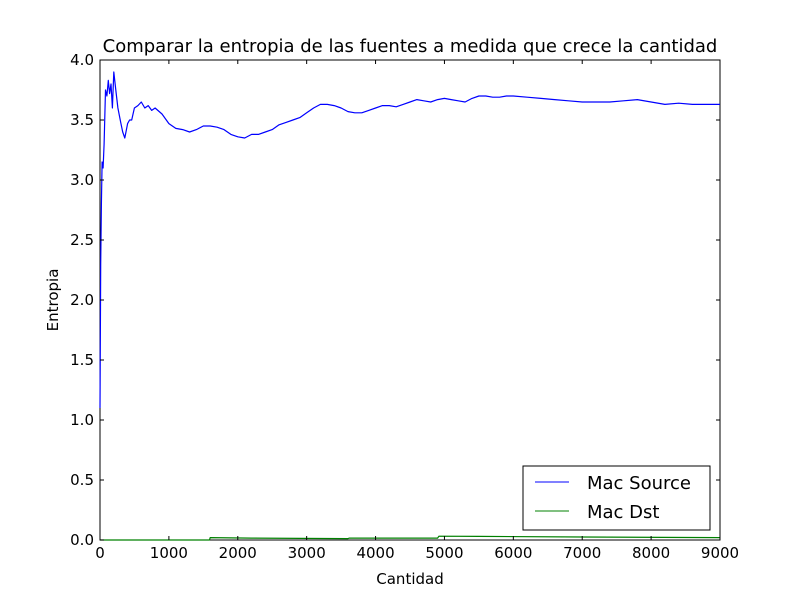 The height and width of the screenshot is (600, 800). Describe the element at coordinates (307, 553) in the screenshot. I see `x-tick-label: 3000` at that location.